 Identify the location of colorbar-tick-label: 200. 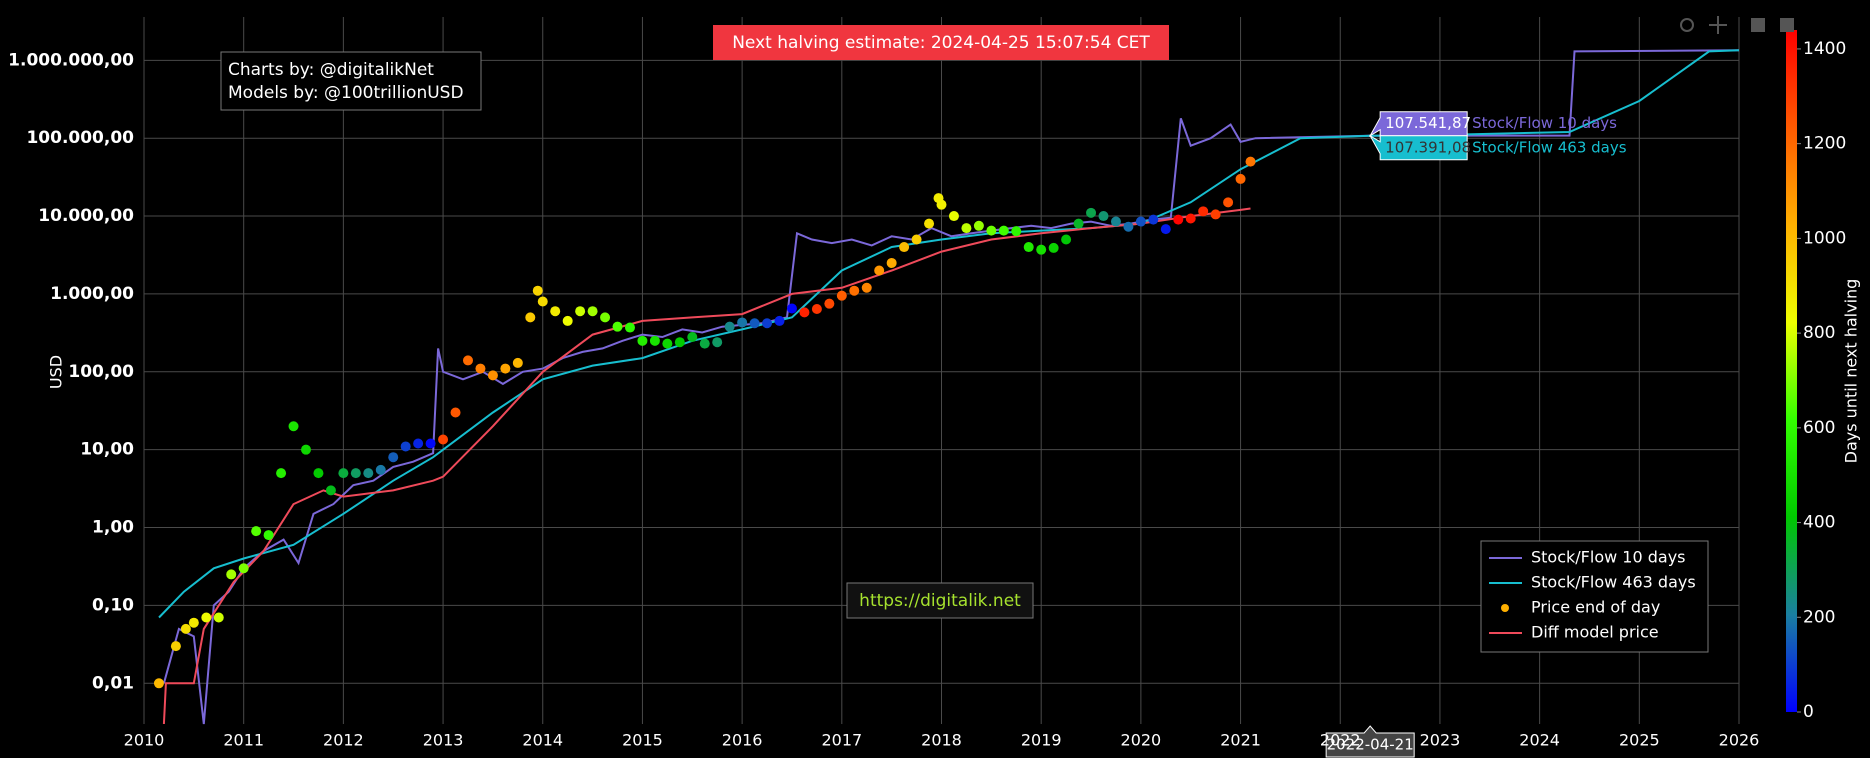
(1819, 617).